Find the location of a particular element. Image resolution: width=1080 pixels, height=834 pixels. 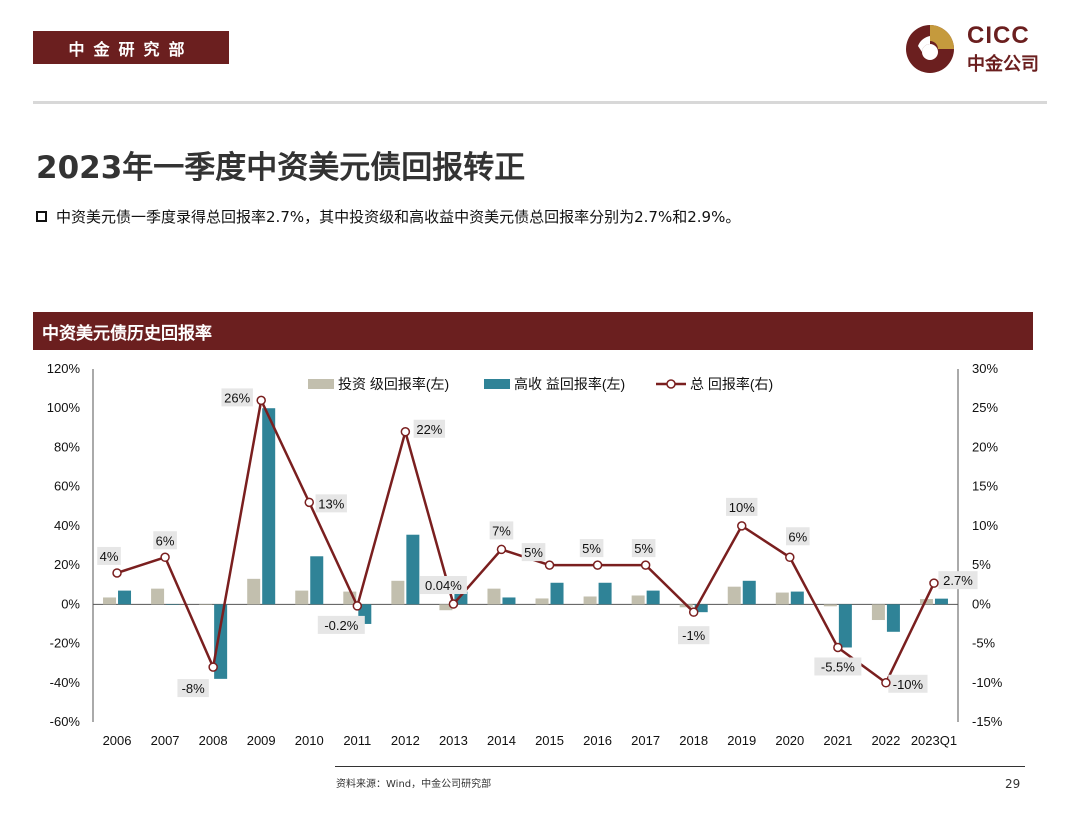

x-tick-label: 2023Q1 is located at coordinates (934, 740).